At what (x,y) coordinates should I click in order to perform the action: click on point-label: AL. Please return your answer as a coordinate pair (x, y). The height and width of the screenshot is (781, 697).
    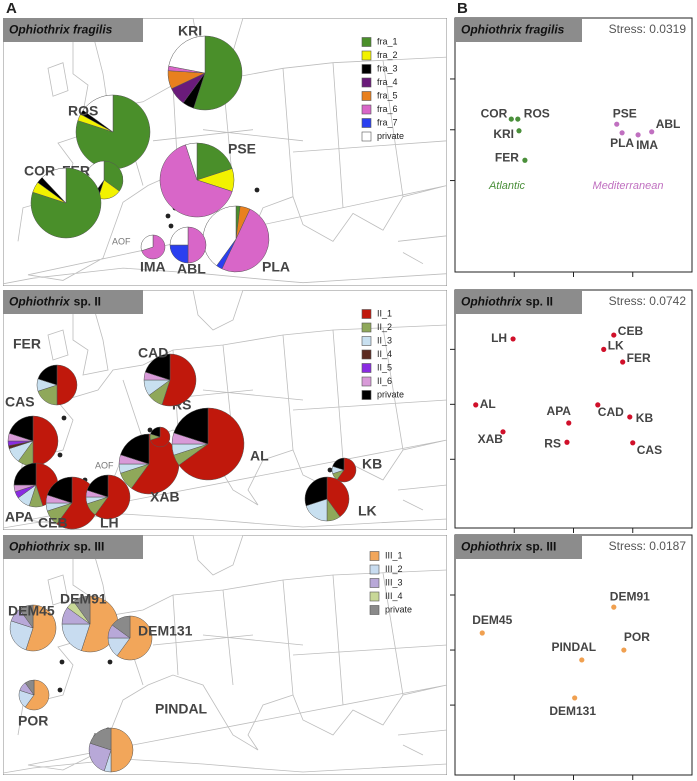
    Looking at the image, I should click on (488, 404).